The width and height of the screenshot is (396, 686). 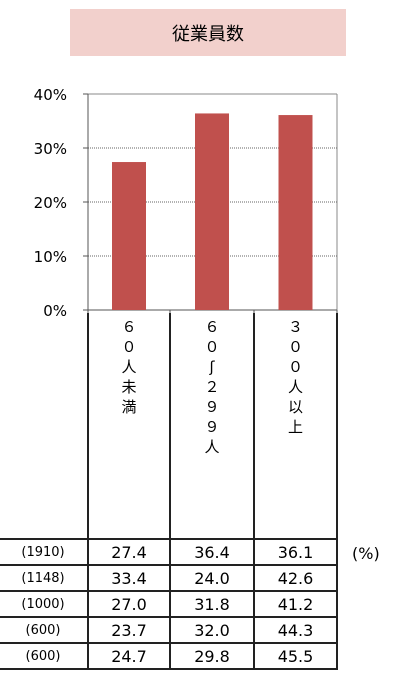 I want to click on chart-title: 従業員数, so click(x=208, y=32).